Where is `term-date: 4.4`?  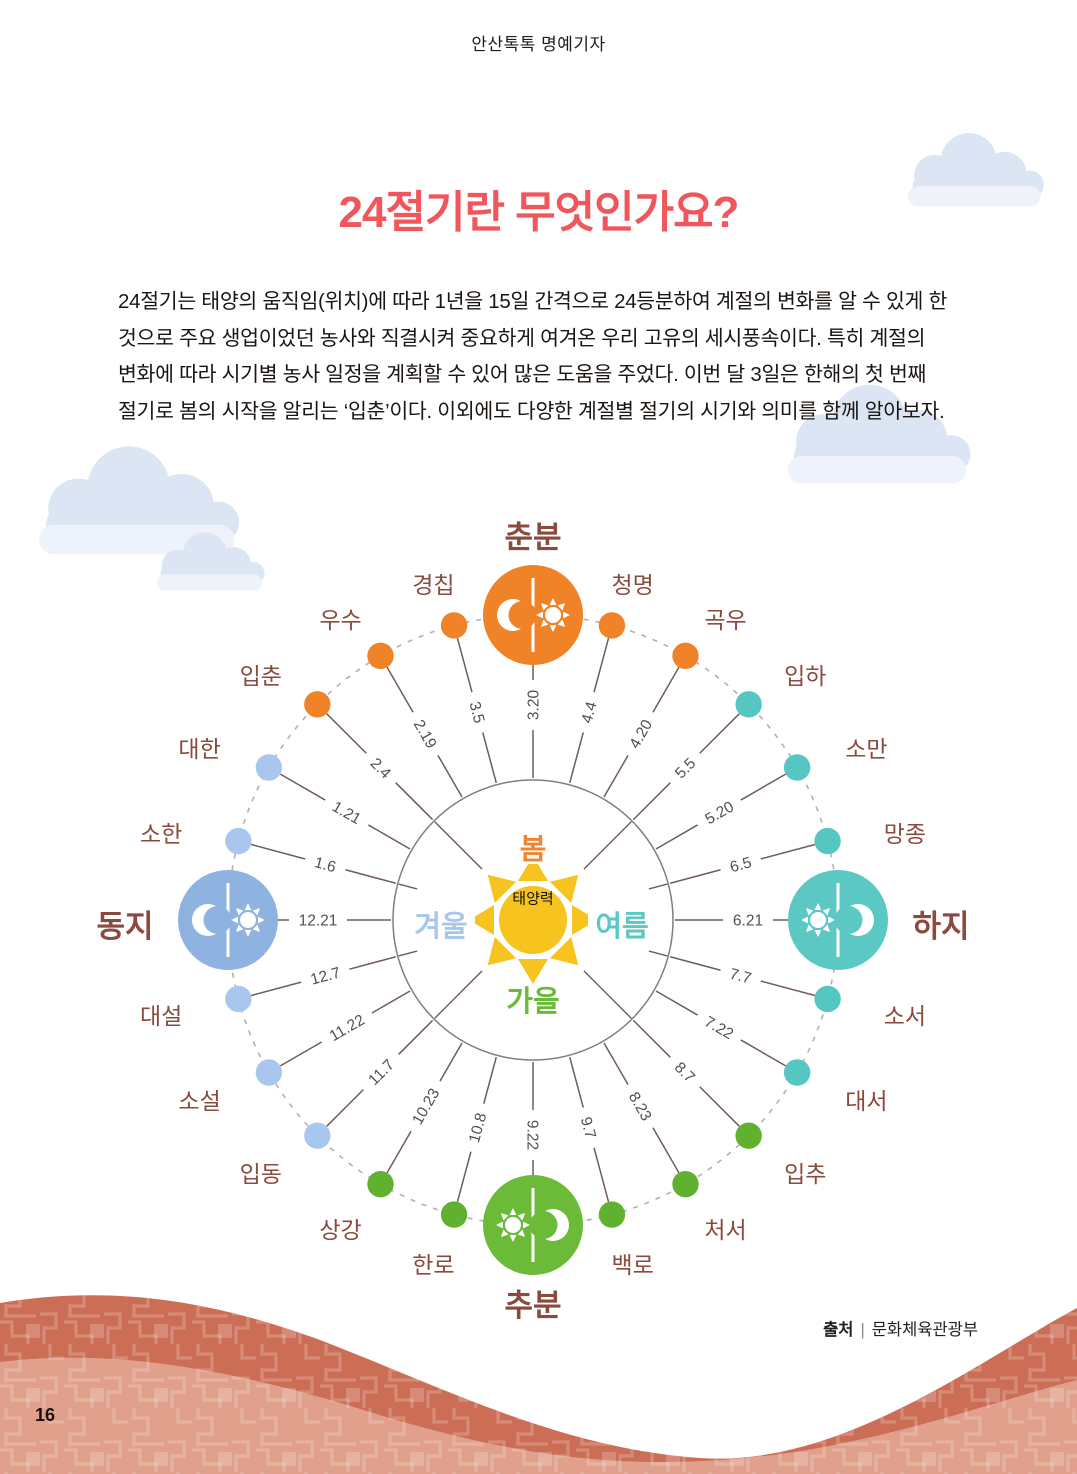
term-date: 4.4 is located at coordinates (590, 713).